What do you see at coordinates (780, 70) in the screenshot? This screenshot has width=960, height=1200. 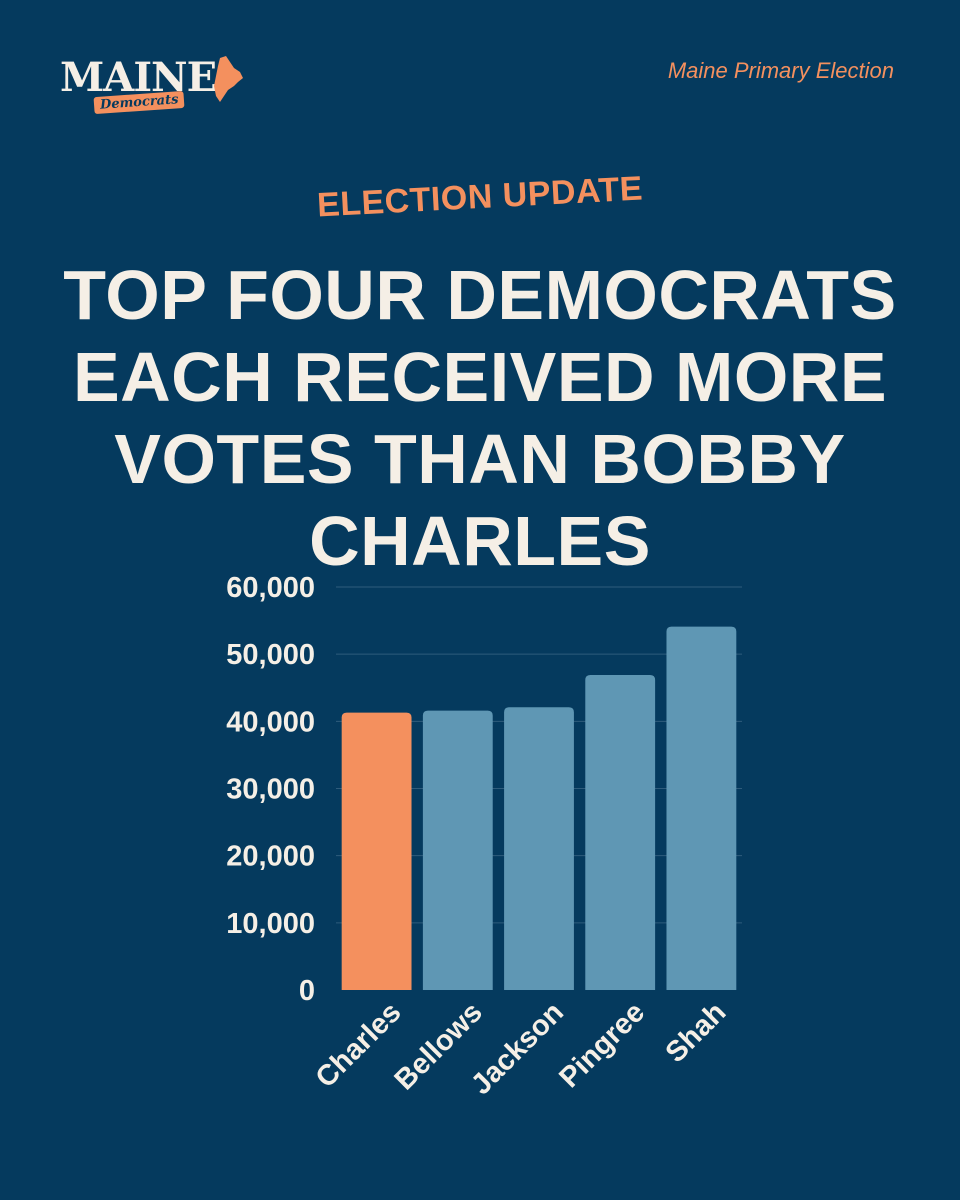 I see `election-label: Maine Primary Election` at bounding box center [780, 70].